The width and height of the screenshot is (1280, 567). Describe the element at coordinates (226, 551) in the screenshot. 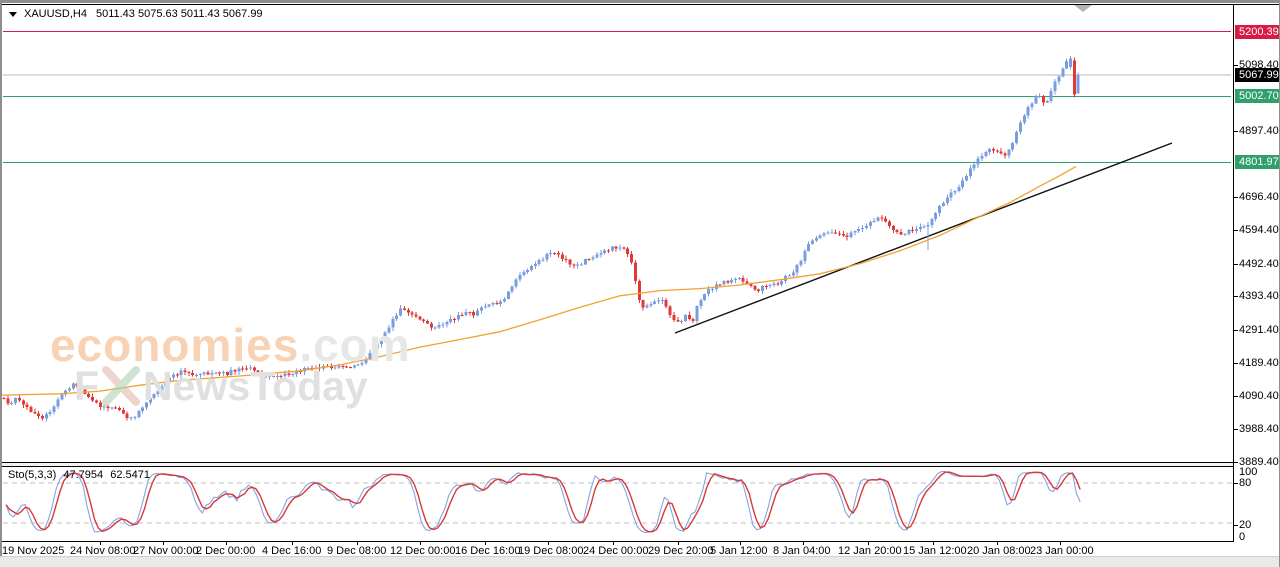

I see `time-tick-label: 2 Dec 00:00` at that location.